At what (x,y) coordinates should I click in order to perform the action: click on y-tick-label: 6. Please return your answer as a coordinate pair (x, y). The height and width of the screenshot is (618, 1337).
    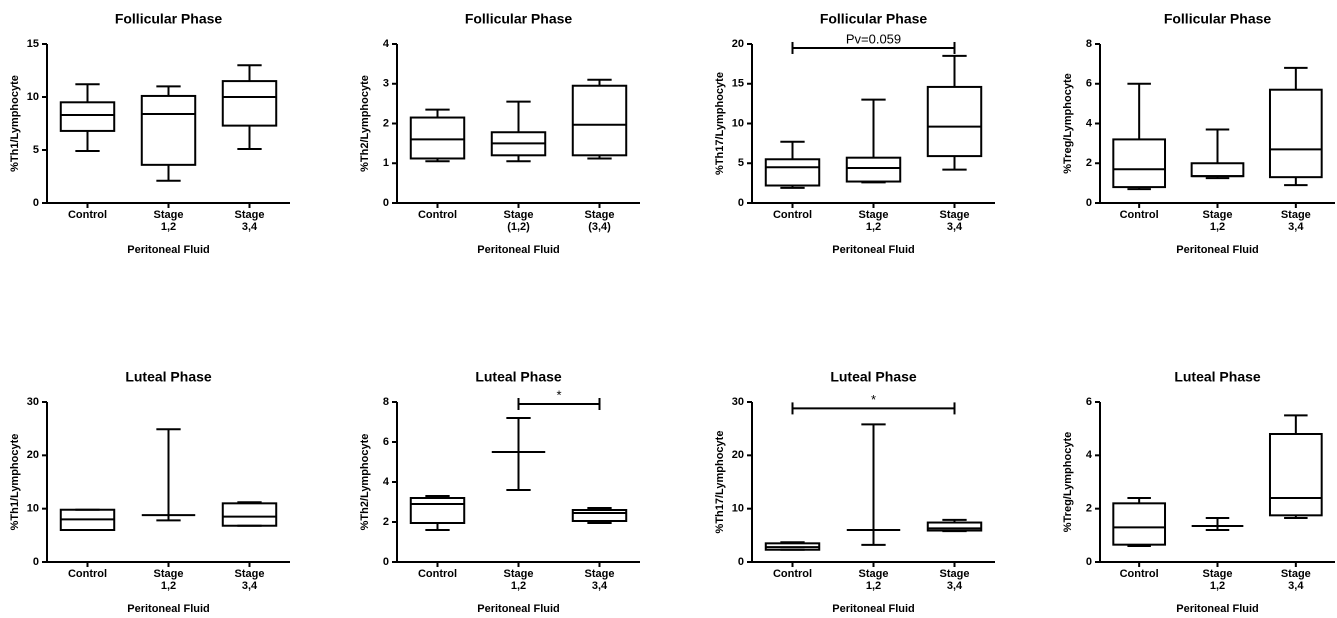
    Looking at the image, I should click on (1089, 84).